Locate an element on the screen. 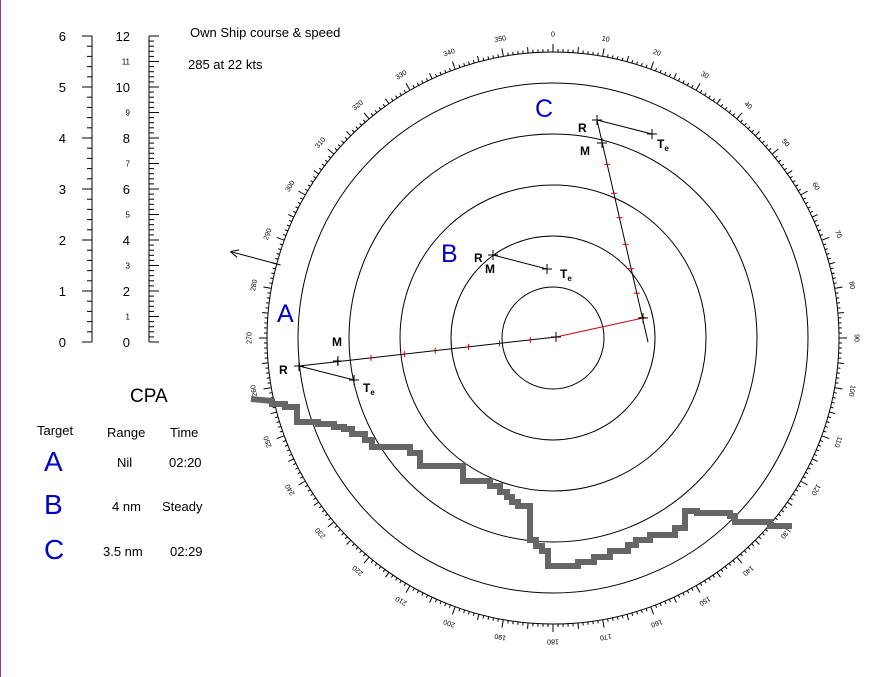  bearing-label: 260 is located at coordinates (254, 390).